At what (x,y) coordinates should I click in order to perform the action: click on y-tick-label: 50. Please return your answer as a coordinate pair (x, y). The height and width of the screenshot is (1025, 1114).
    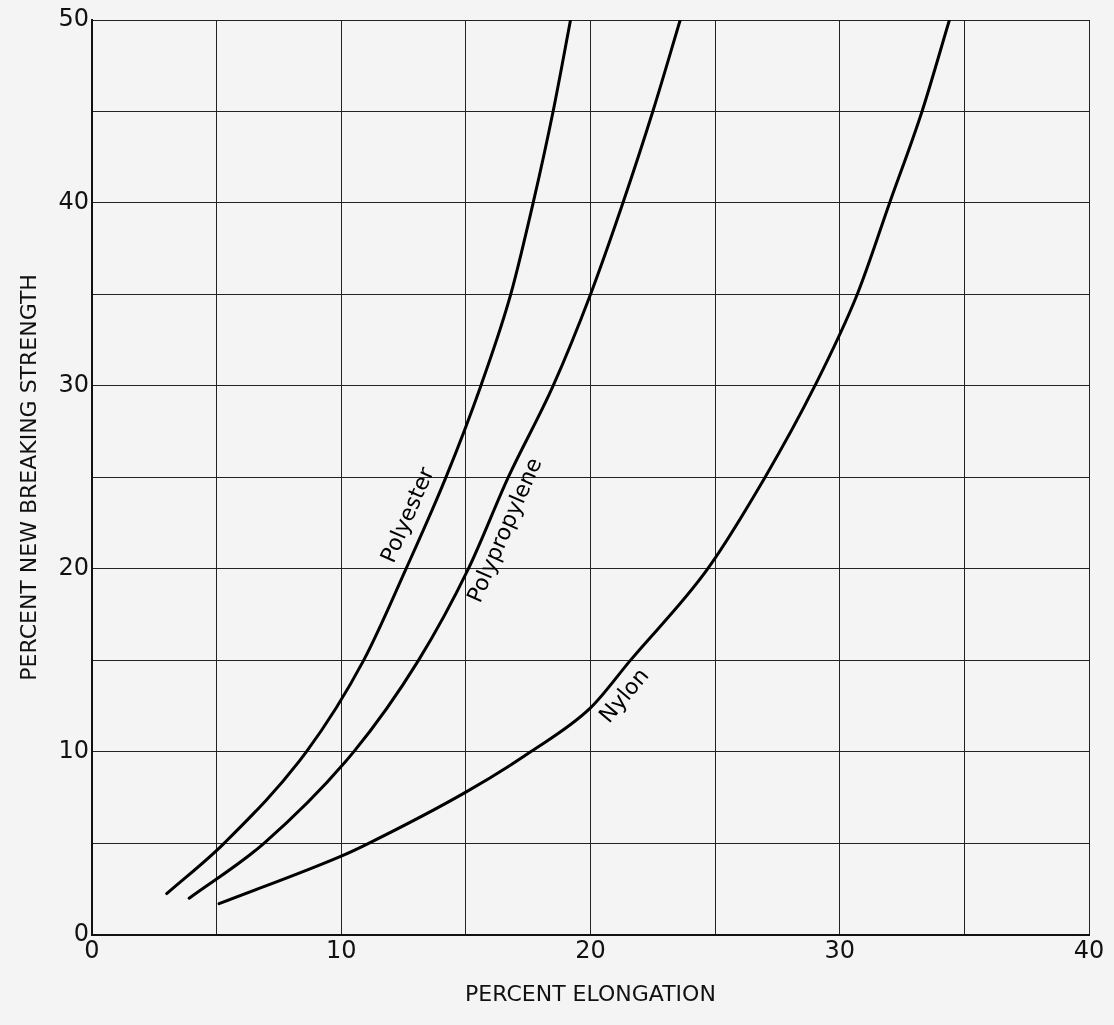
    Looking at the image, I should click on (73, 18).